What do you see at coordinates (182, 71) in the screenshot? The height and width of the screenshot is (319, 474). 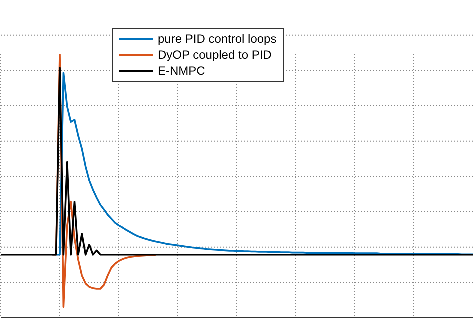 I see `legend-label: E-NMPC` at bounding box center [182, 71].